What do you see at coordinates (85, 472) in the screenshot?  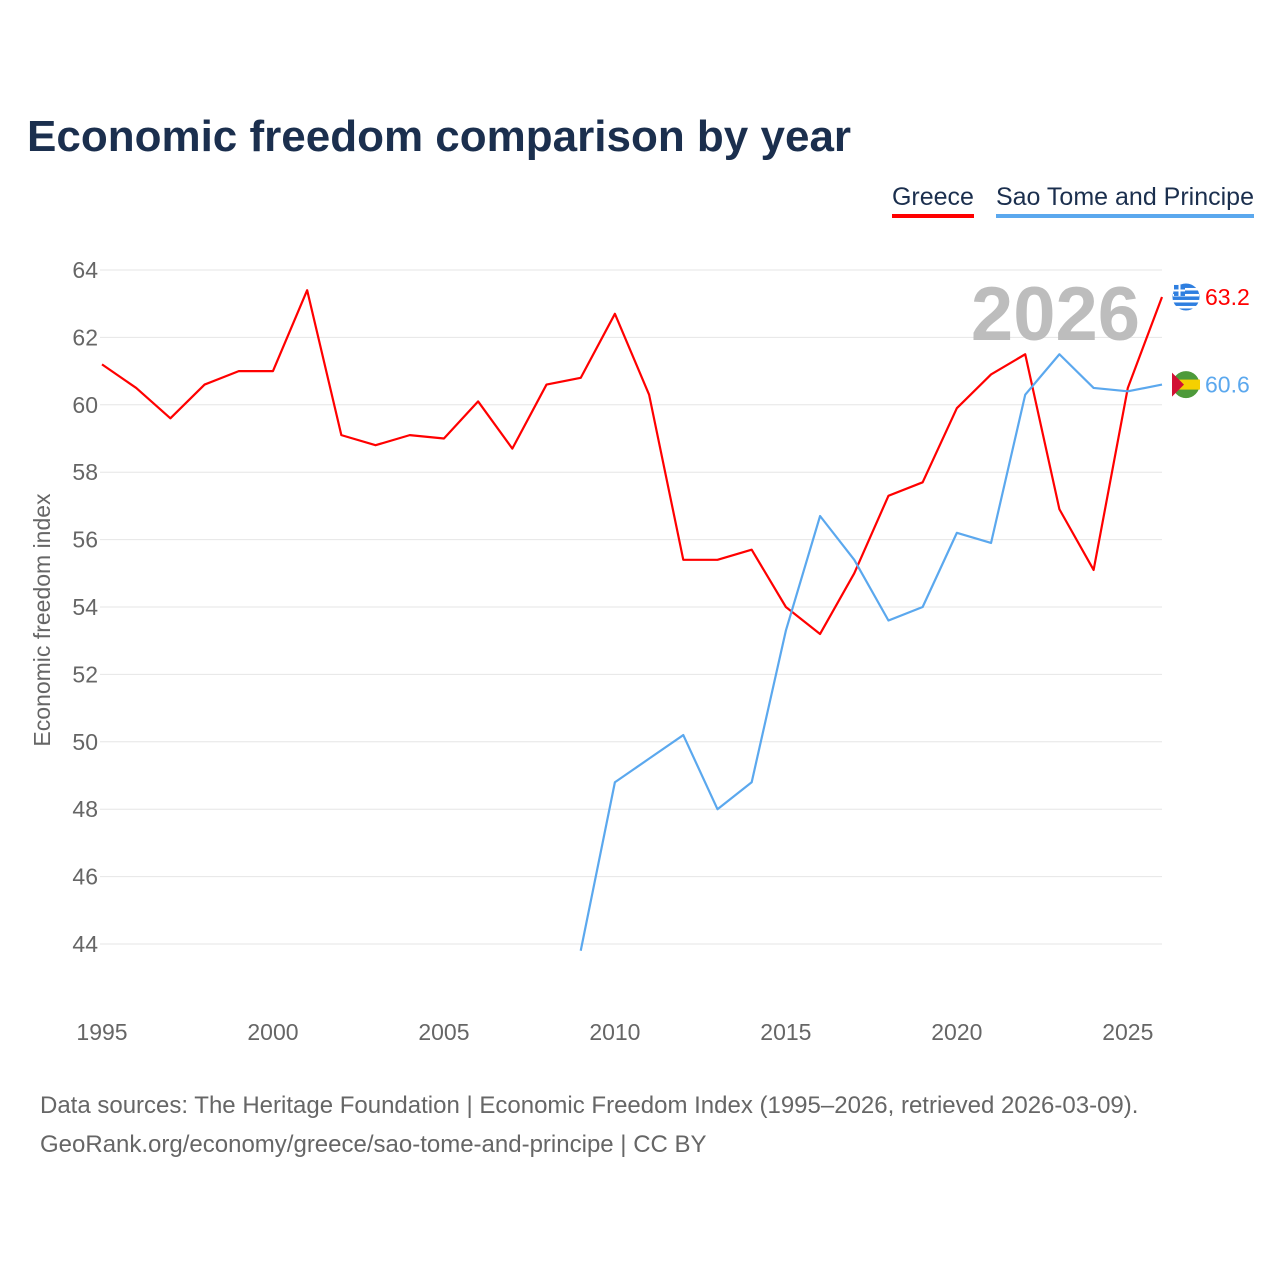 I see `y-tick-label: 58` at bounding box center [85, 472].